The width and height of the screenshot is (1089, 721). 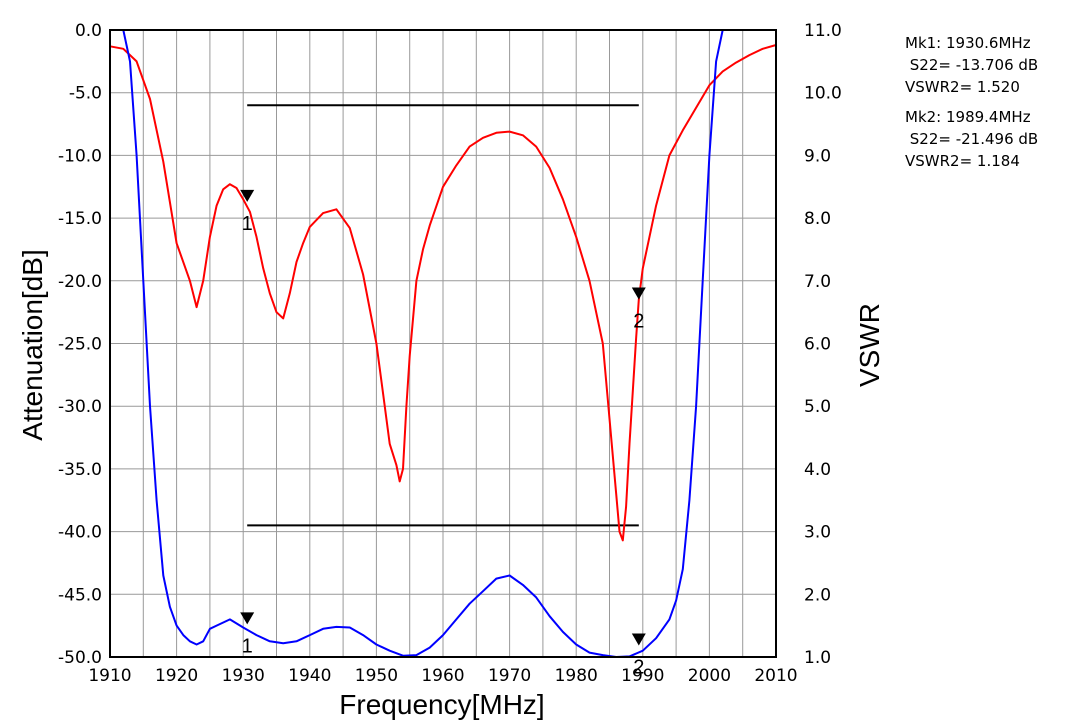 What do you see at coordinates (85, 94) in the screenshot?
I see `y-left-tick-label: -5.0` at bounding box center [85, 94].